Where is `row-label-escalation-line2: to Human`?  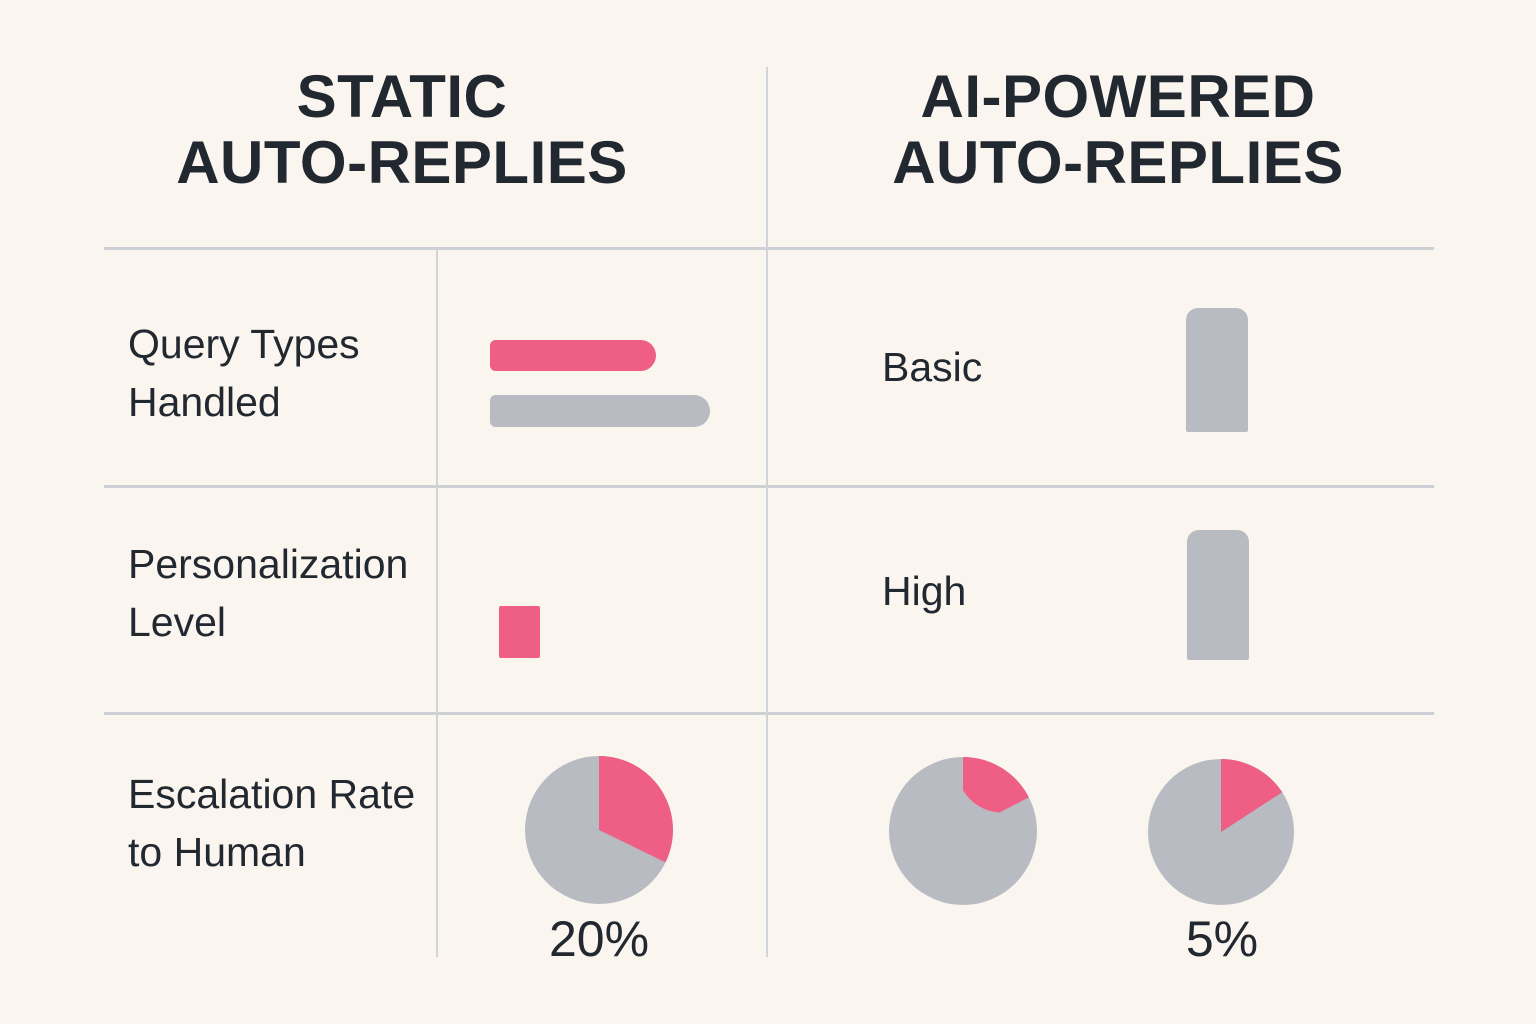
row-label-escalation-line2: to Human is located at coordinates (217, 852).